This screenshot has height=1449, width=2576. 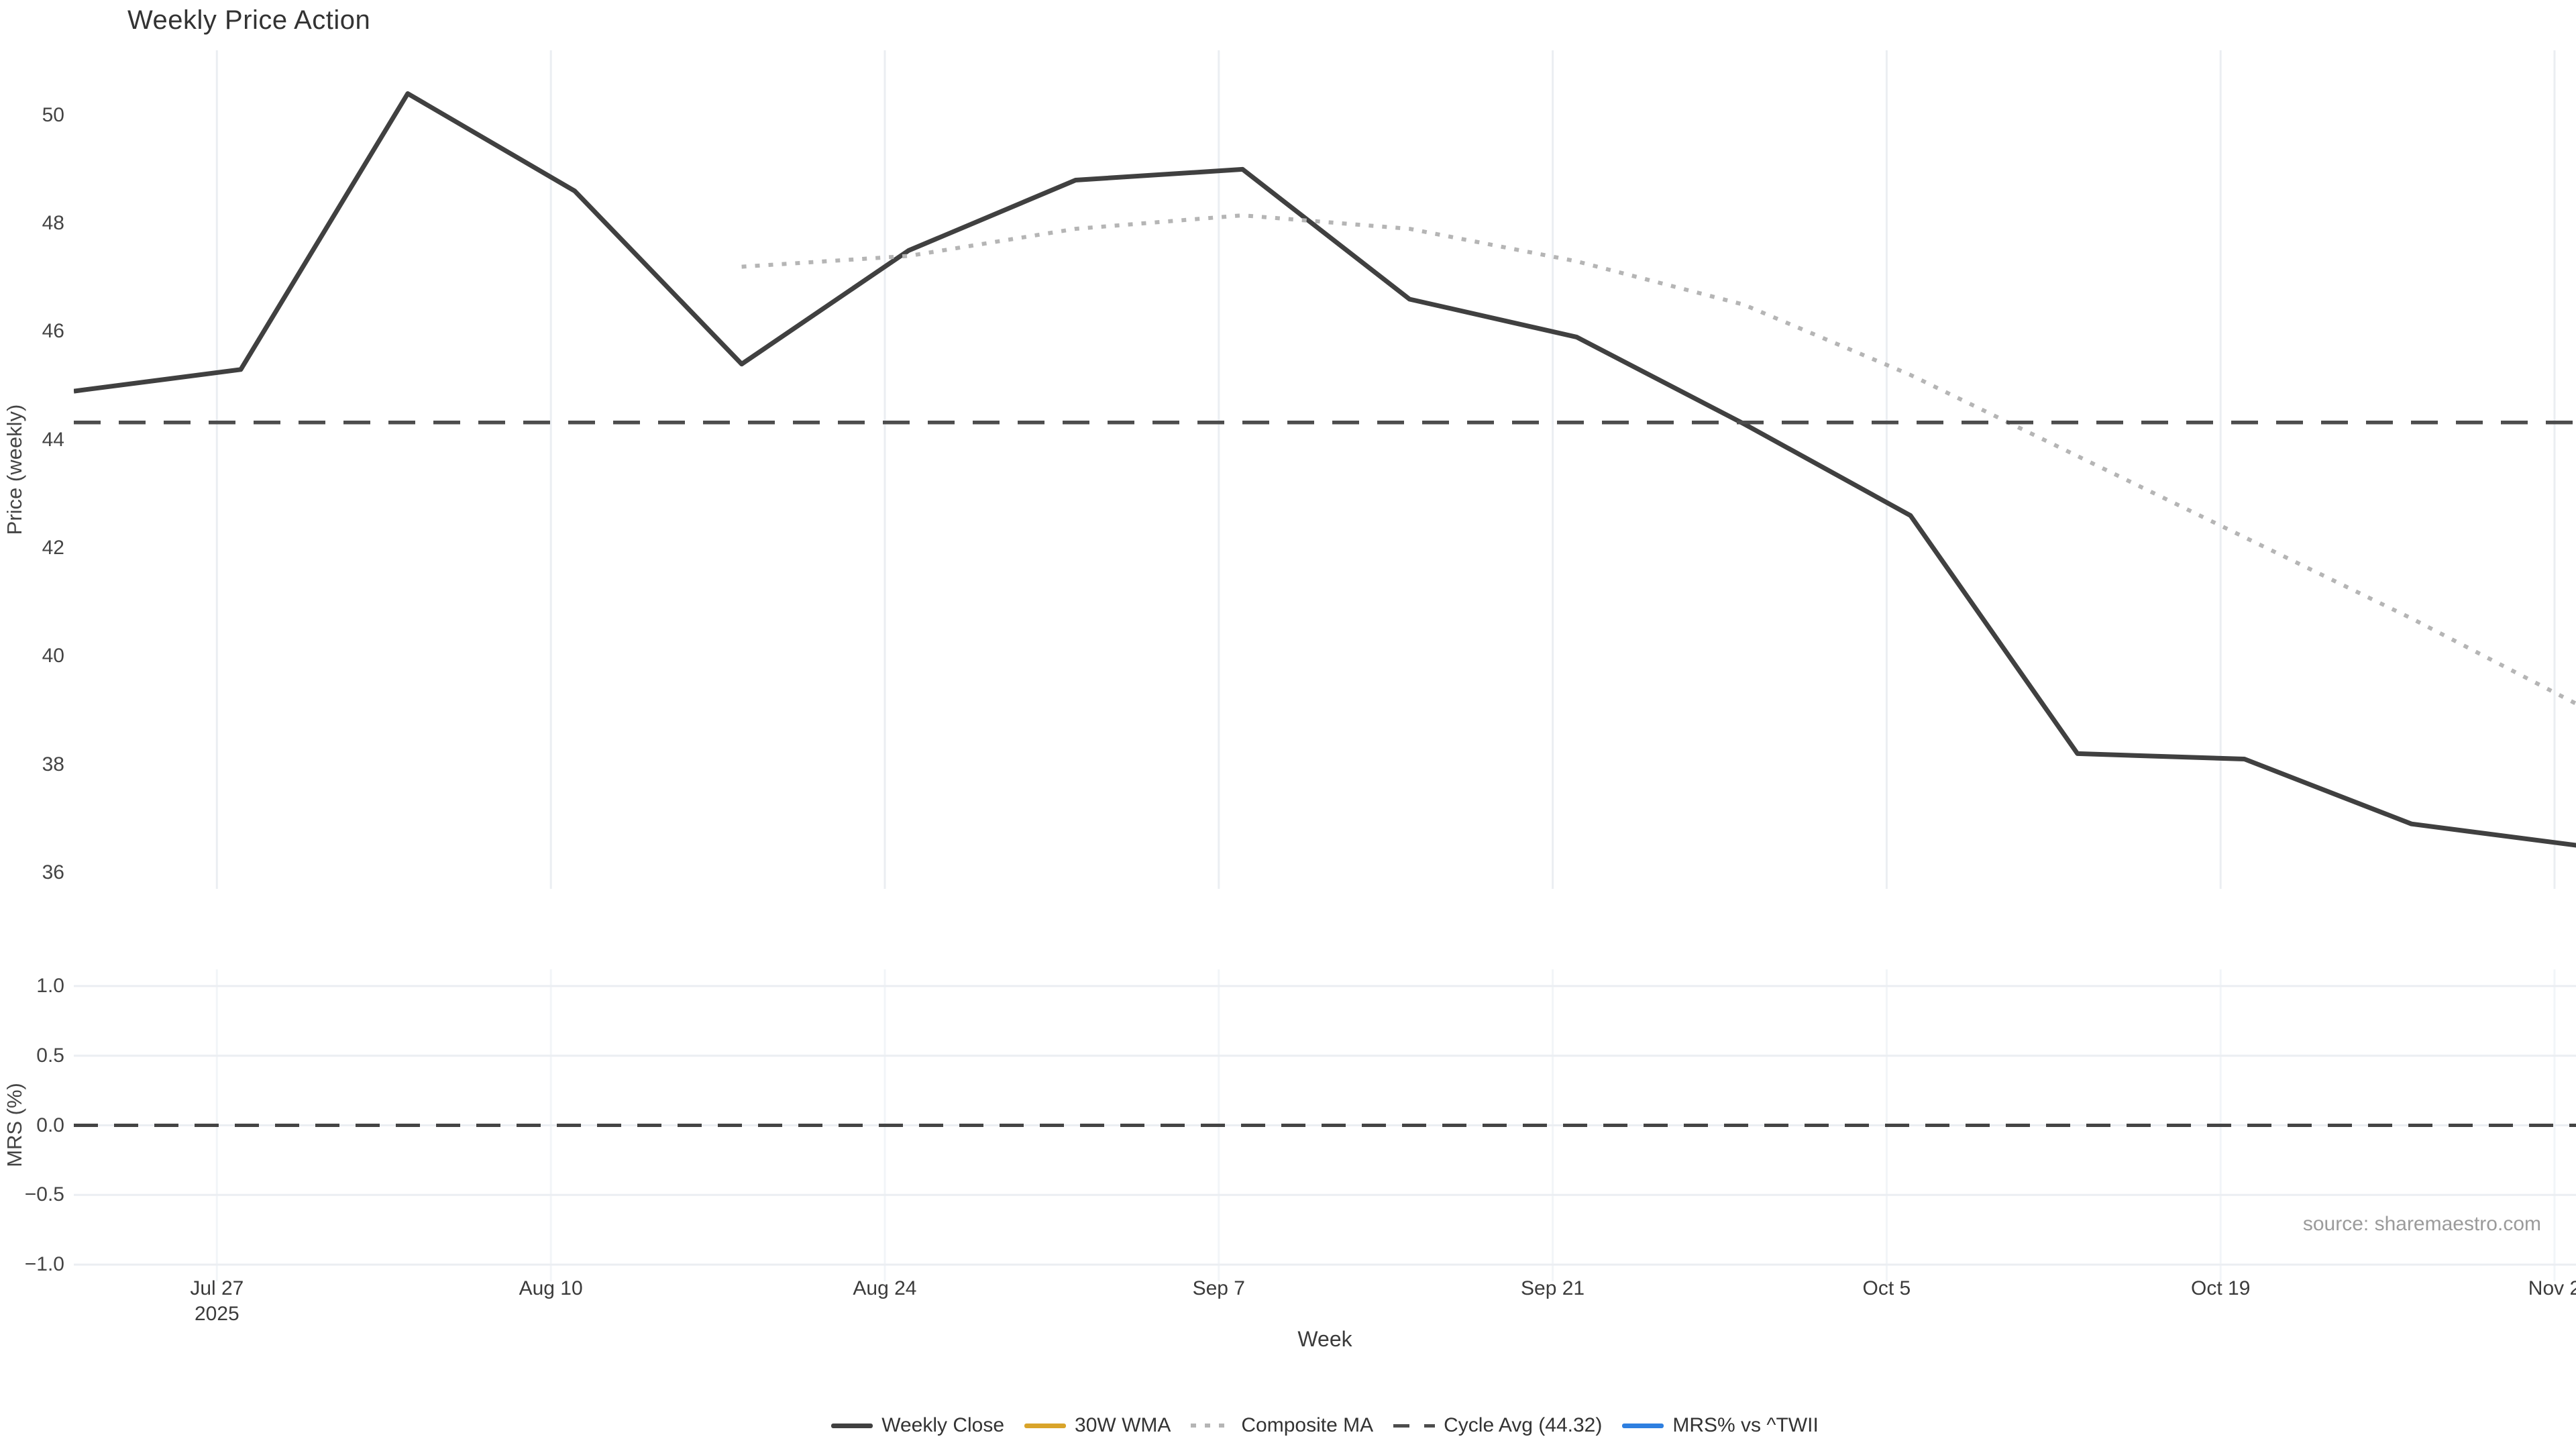 I want to click on x-tick-label: Sep 7, so click(x=1218, y=1288).